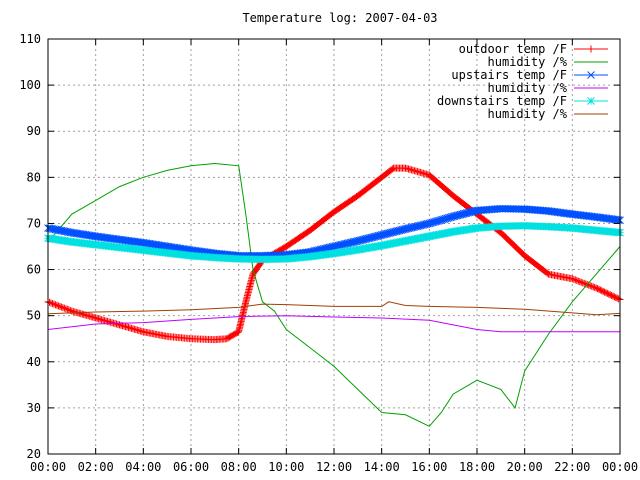 The image size is (640, 480). I want to click on x-tick-label: 18:00, so click(477, 467).